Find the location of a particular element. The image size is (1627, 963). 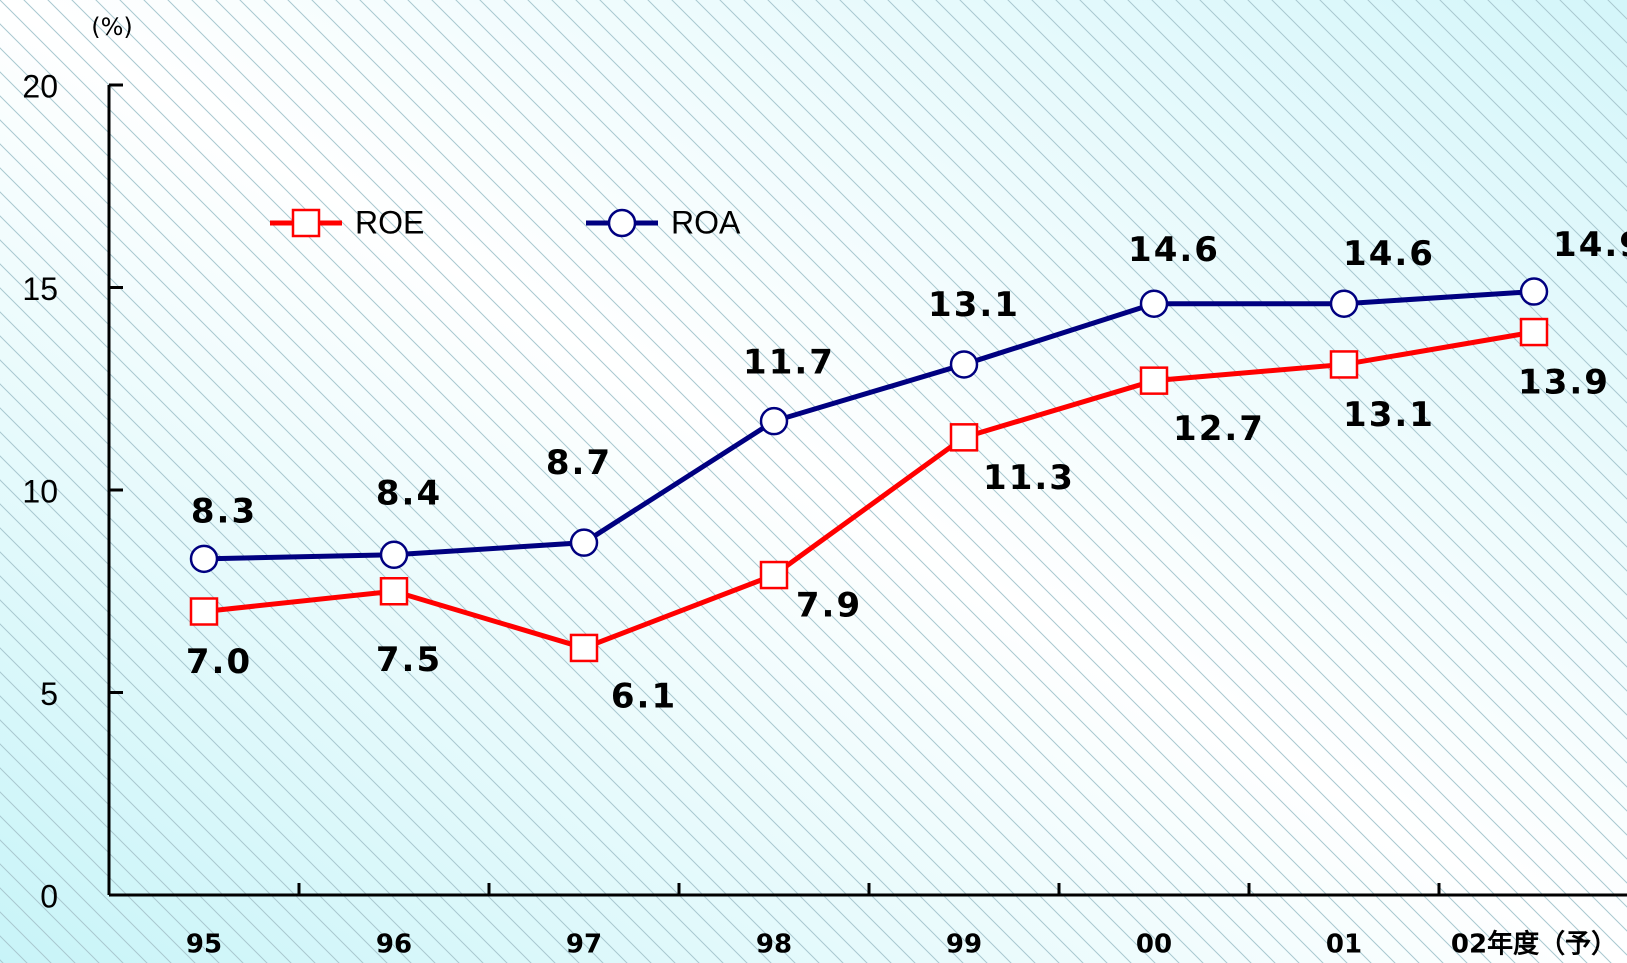

value-label: 14.9 is located at coordinates (1590, 245).